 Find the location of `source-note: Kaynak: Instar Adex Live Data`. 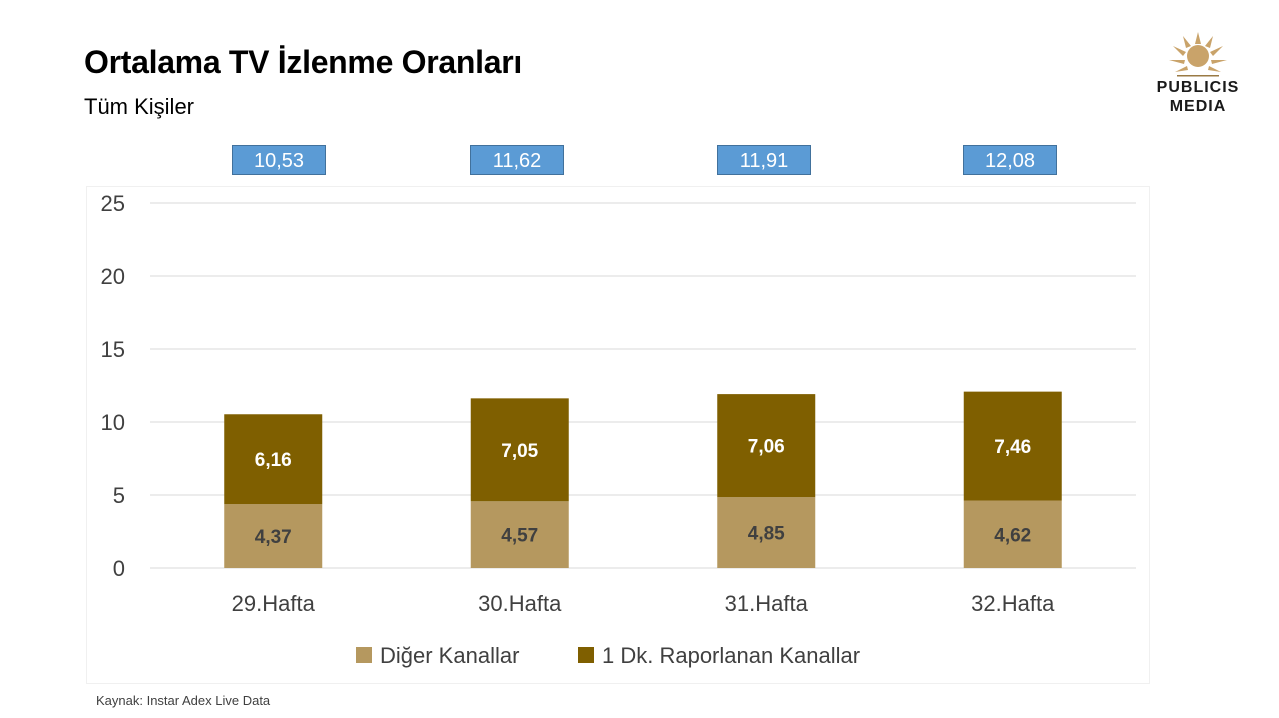

source-note: Kaynak: Instar Adex Live Data is located at coordinates (183, 700).